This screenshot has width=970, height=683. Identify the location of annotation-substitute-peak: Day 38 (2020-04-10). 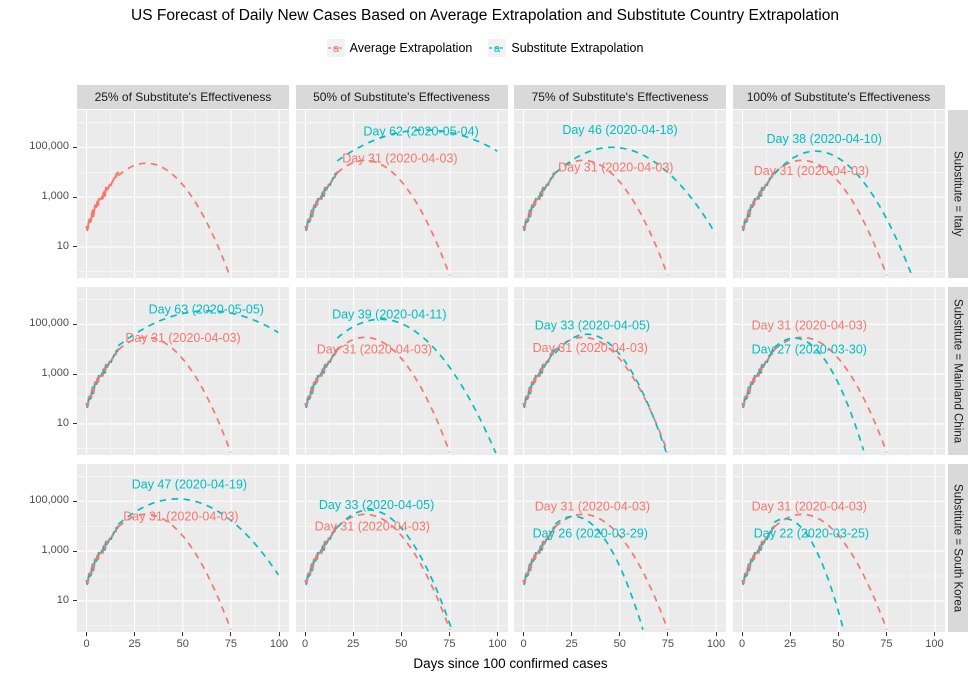
(823, 139).